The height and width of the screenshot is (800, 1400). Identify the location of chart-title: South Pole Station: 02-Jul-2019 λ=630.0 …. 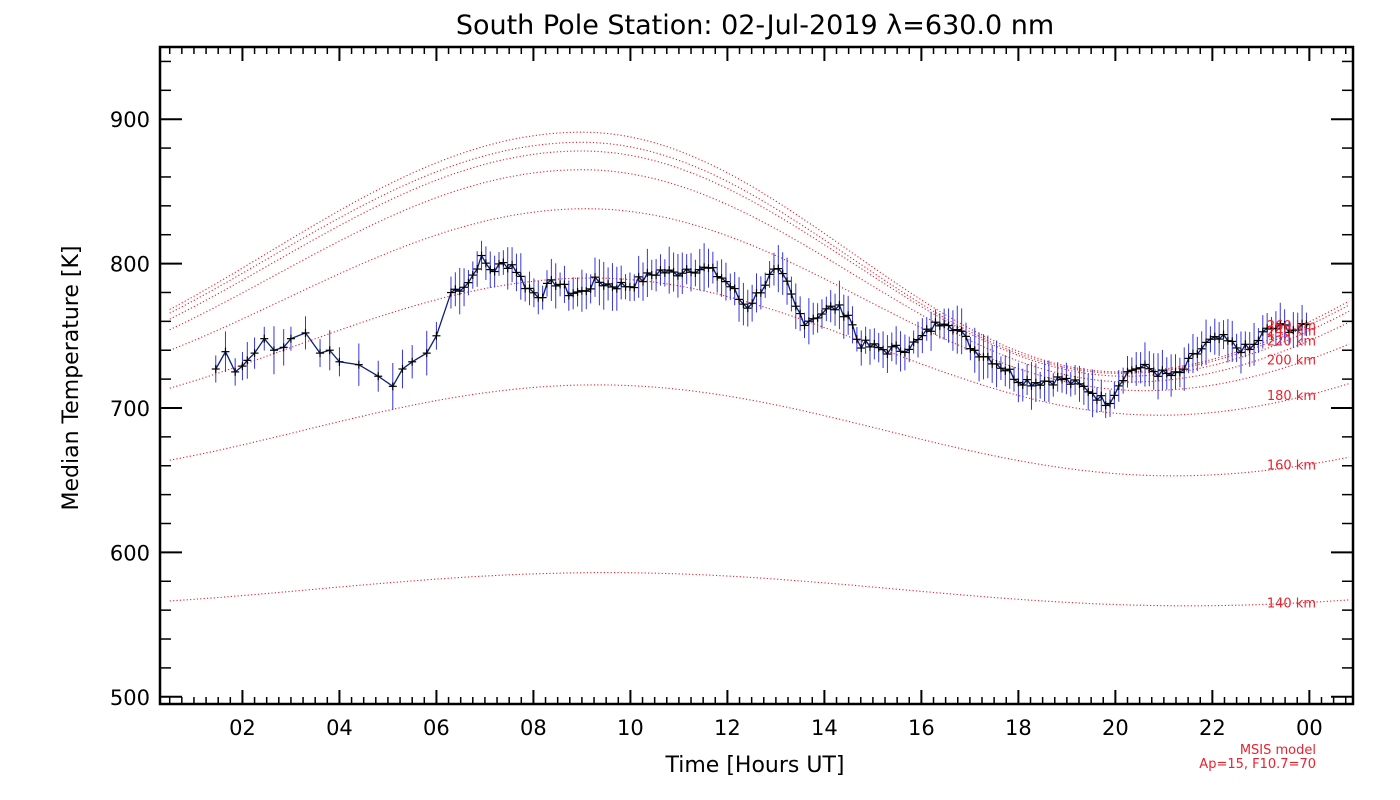
(755, 25).